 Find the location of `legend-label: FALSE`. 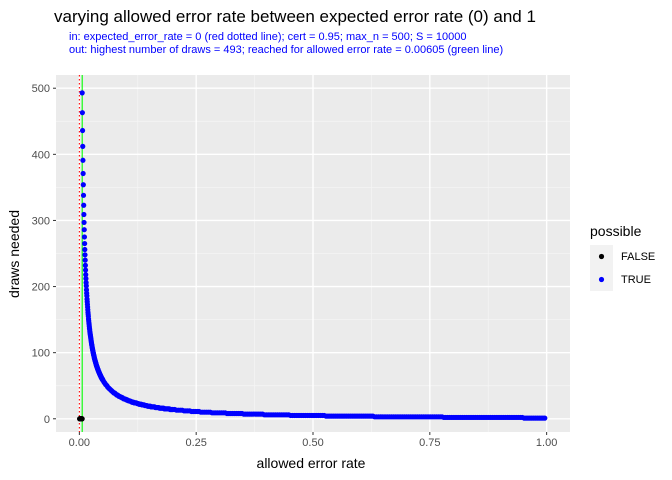

legend-label: FALSE is located at coordinates (638, 257).